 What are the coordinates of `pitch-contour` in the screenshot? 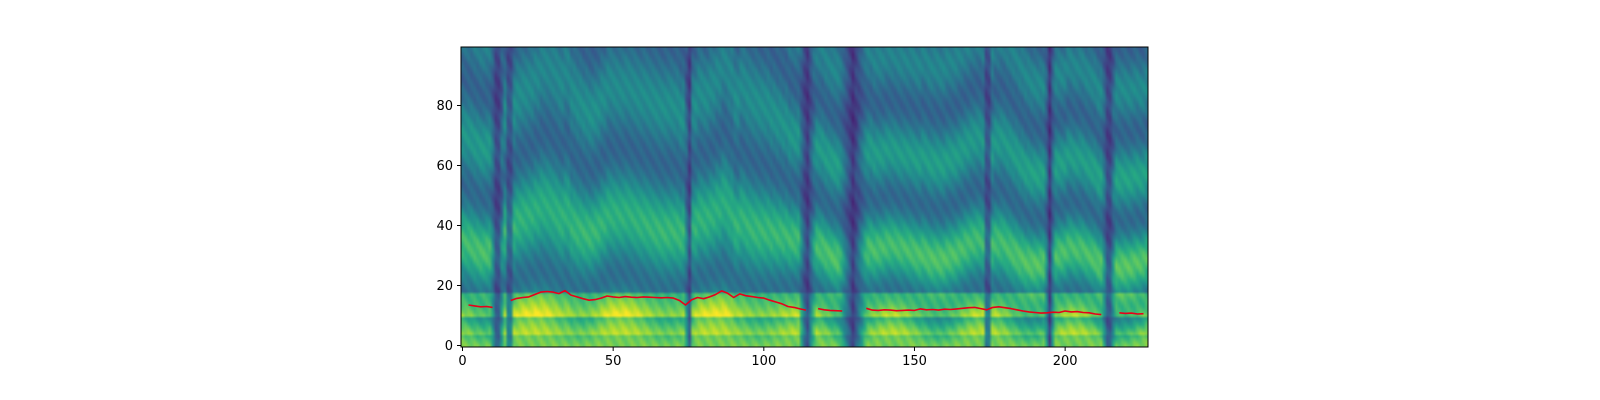 It's located at (806, 302).